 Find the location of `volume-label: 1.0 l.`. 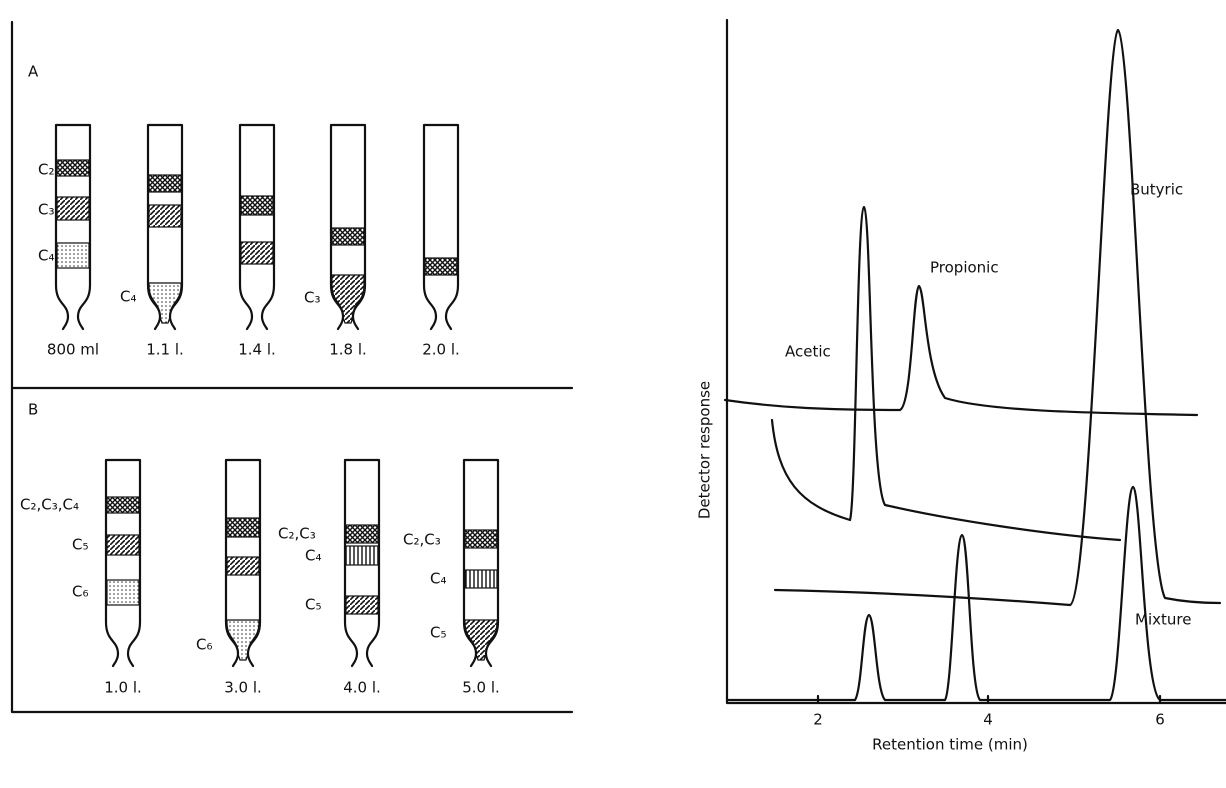

volume-label: 1.0 l. is located at coordinates (123, 688).